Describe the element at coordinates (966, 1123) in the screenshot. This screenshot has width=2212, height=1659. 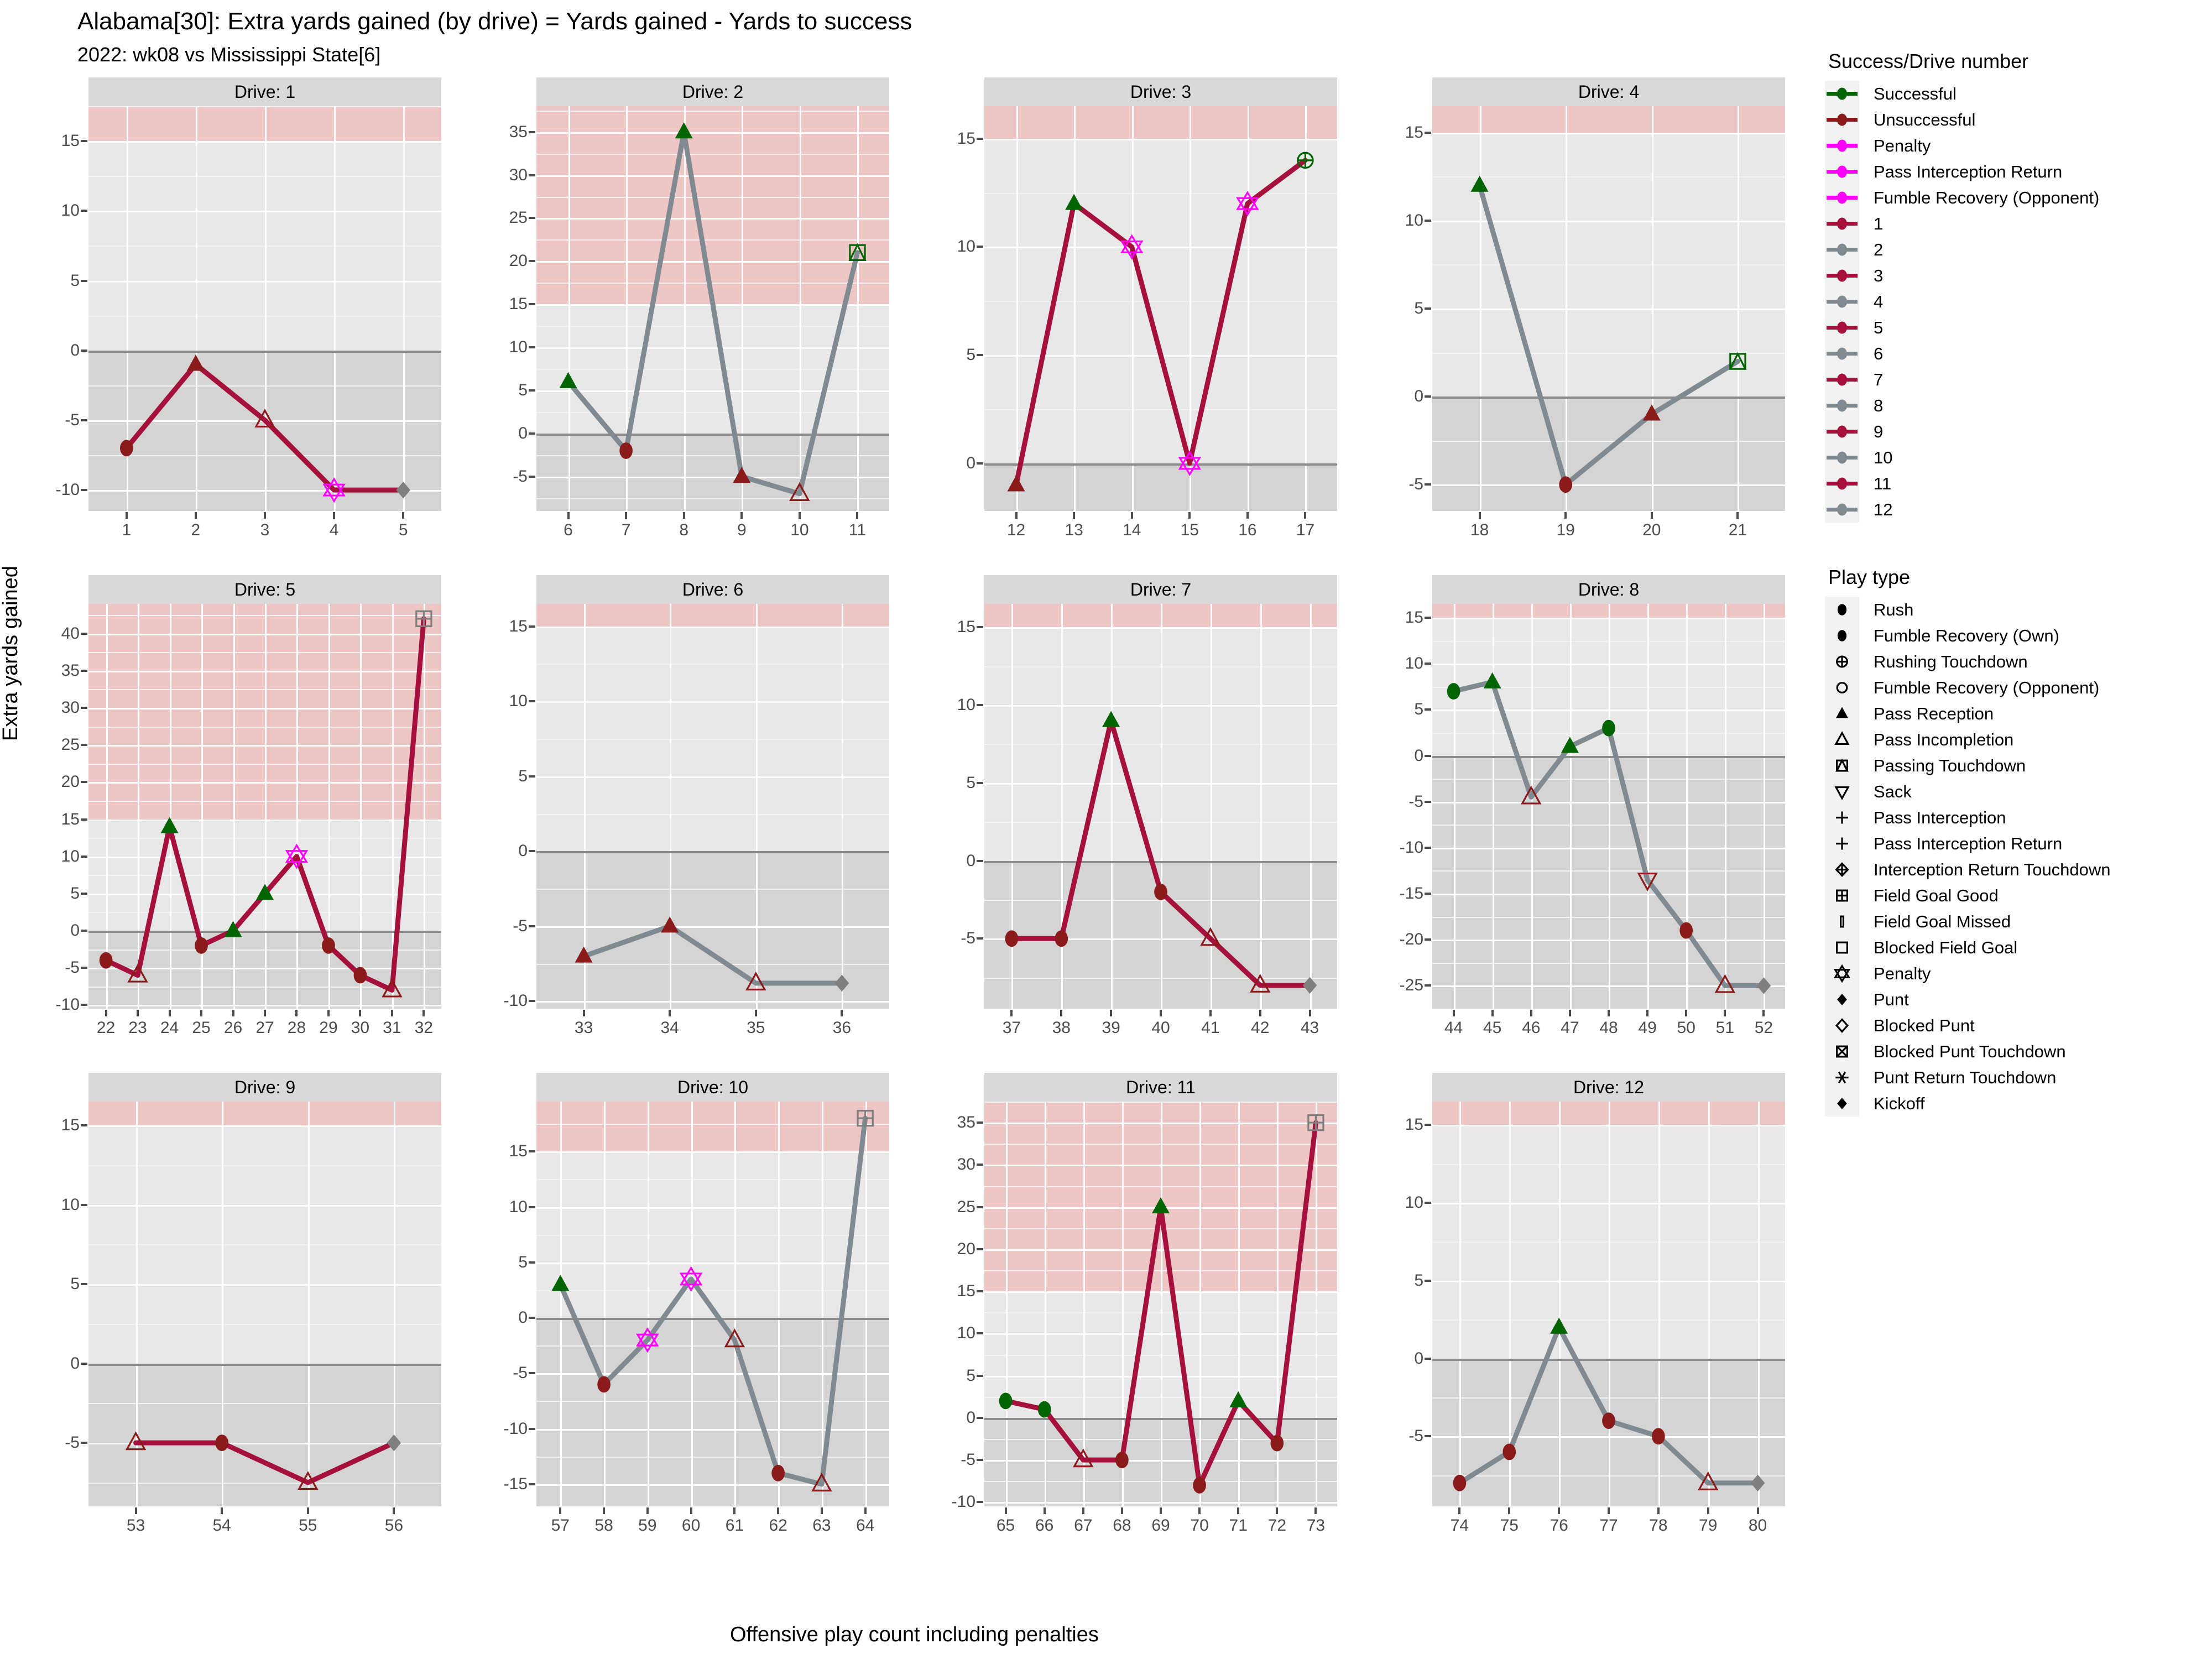
I see `y-tick-label: 35` at that location.